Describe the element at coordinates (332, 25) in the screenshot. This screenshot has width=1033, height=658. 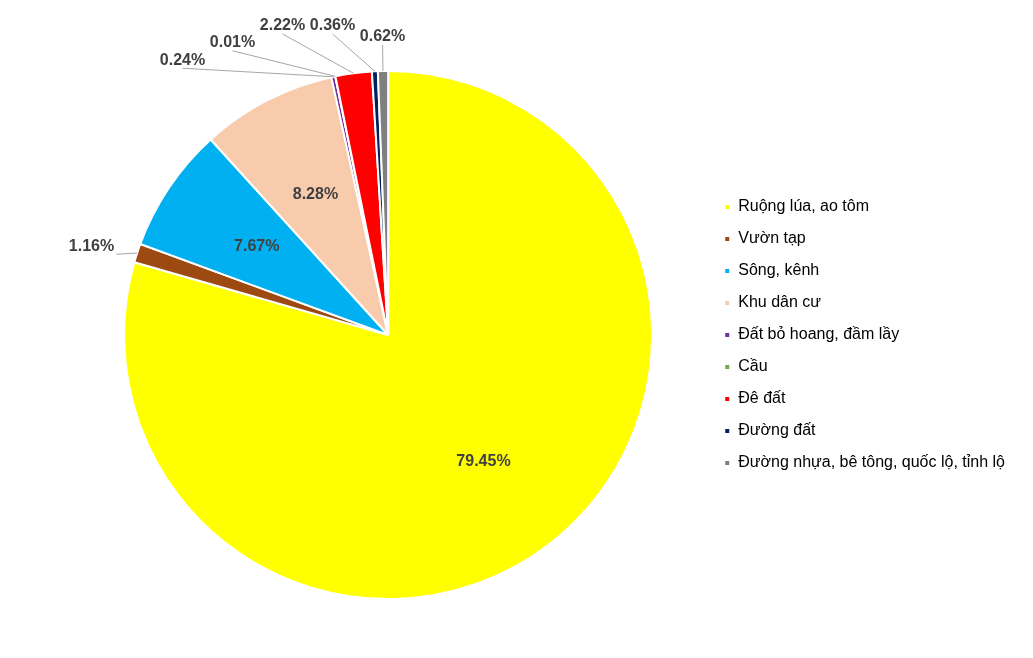
I see `data-label: 0.36%` at that location.